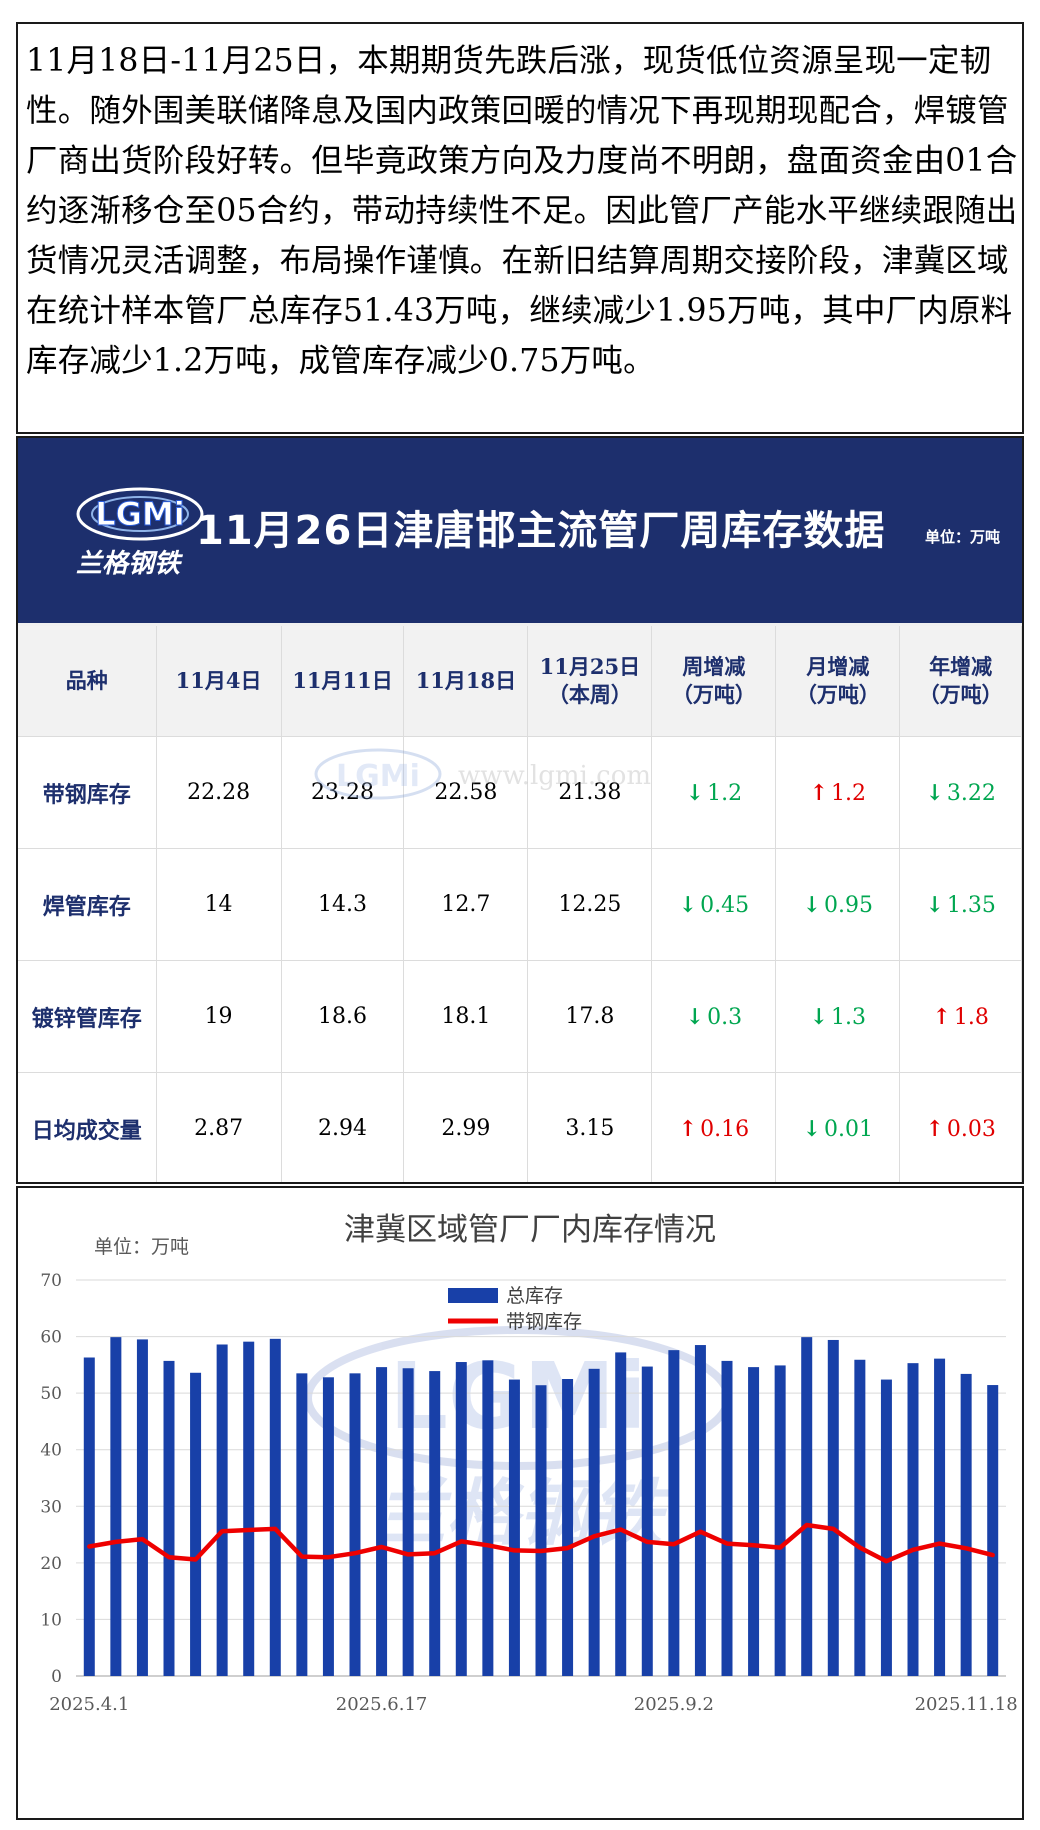 This screenshot has width=1040, height=1830. Describe the element at coordinates (590, 1016) in the screenshot. I see `table-cell: 17.8` at that location.